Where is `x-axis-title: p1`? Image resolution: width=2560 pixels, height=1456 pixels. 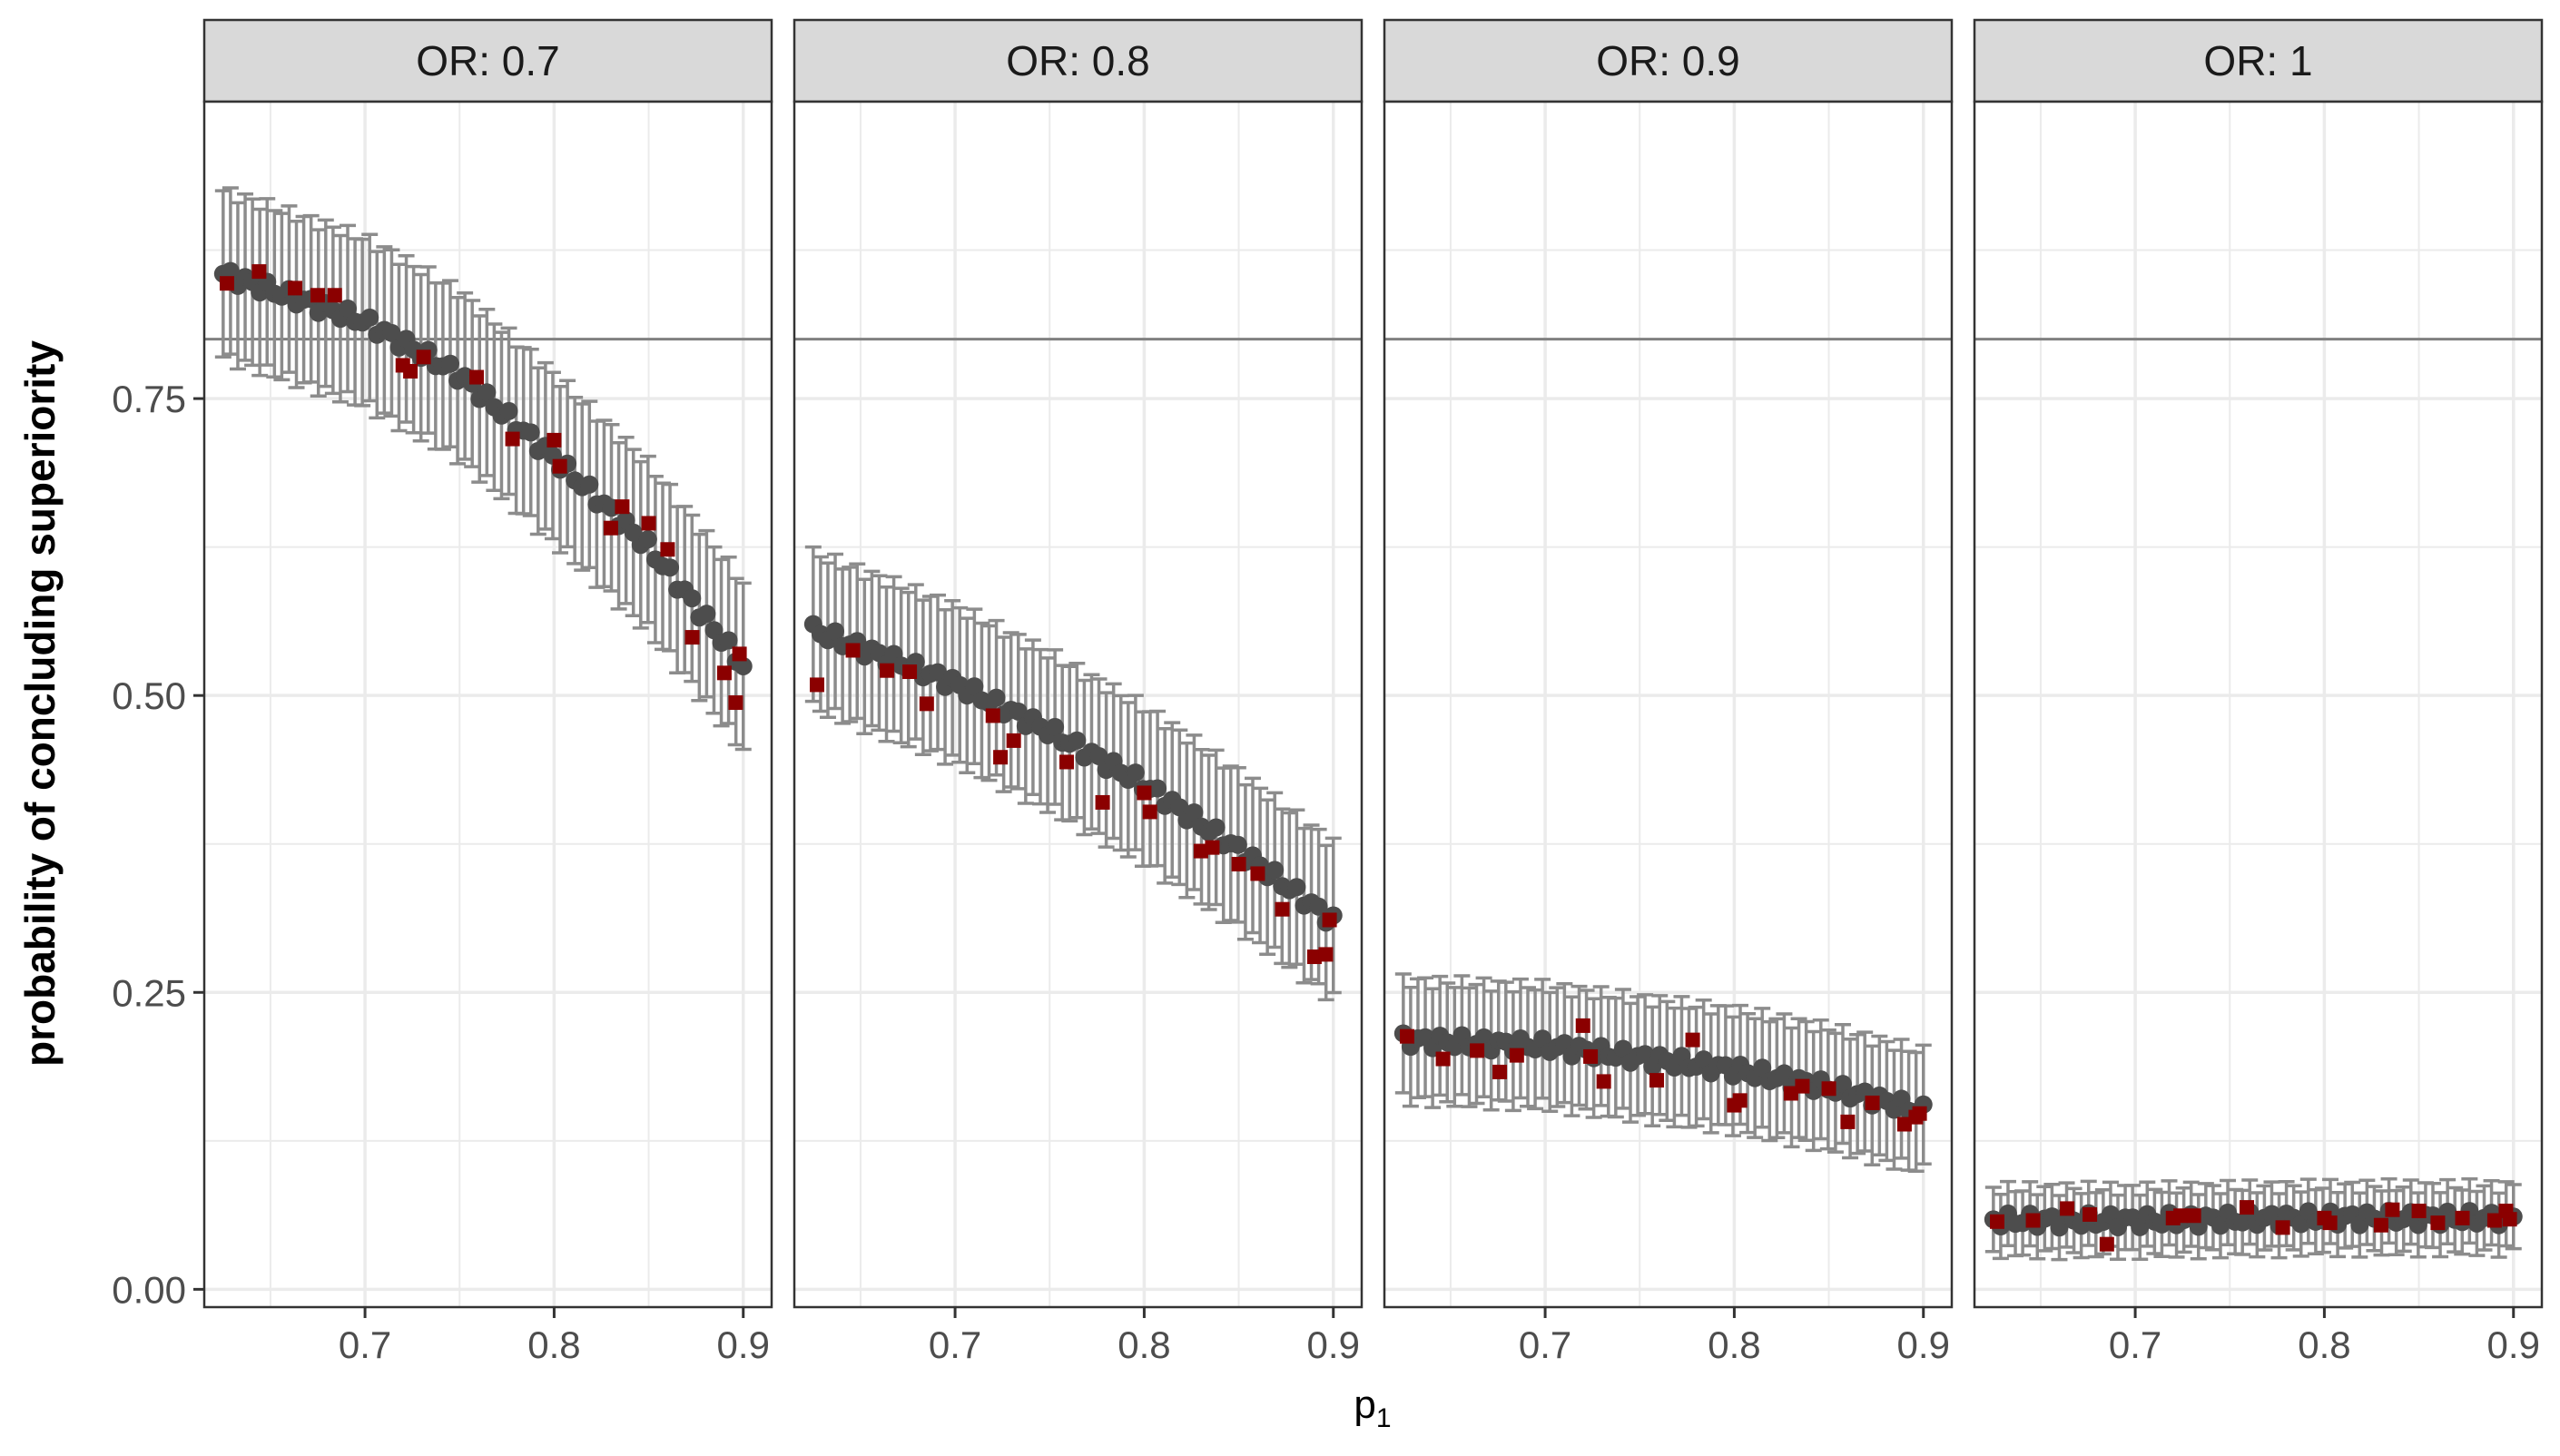
x-axis-title: p1 is located at coordinates (1372, 1407).